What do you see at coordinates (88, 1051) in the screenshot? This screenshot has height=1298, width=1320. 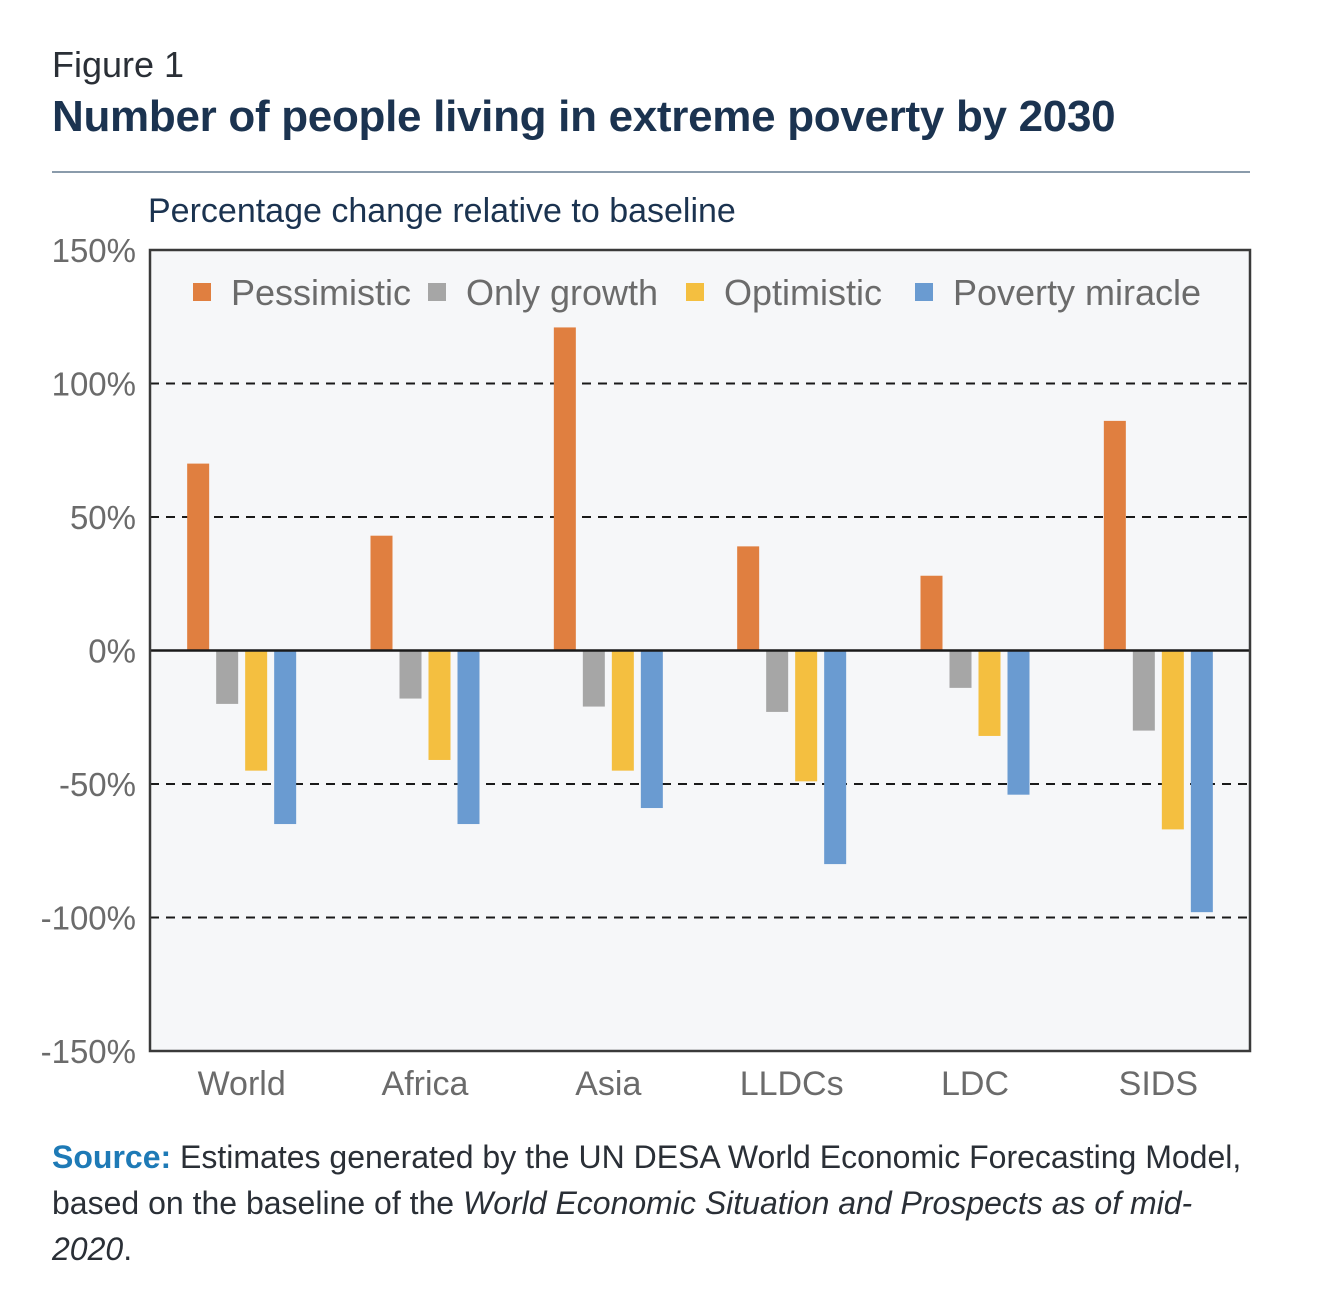 I see `y-tick-label: -150%` at bounding box center [88, 1051].